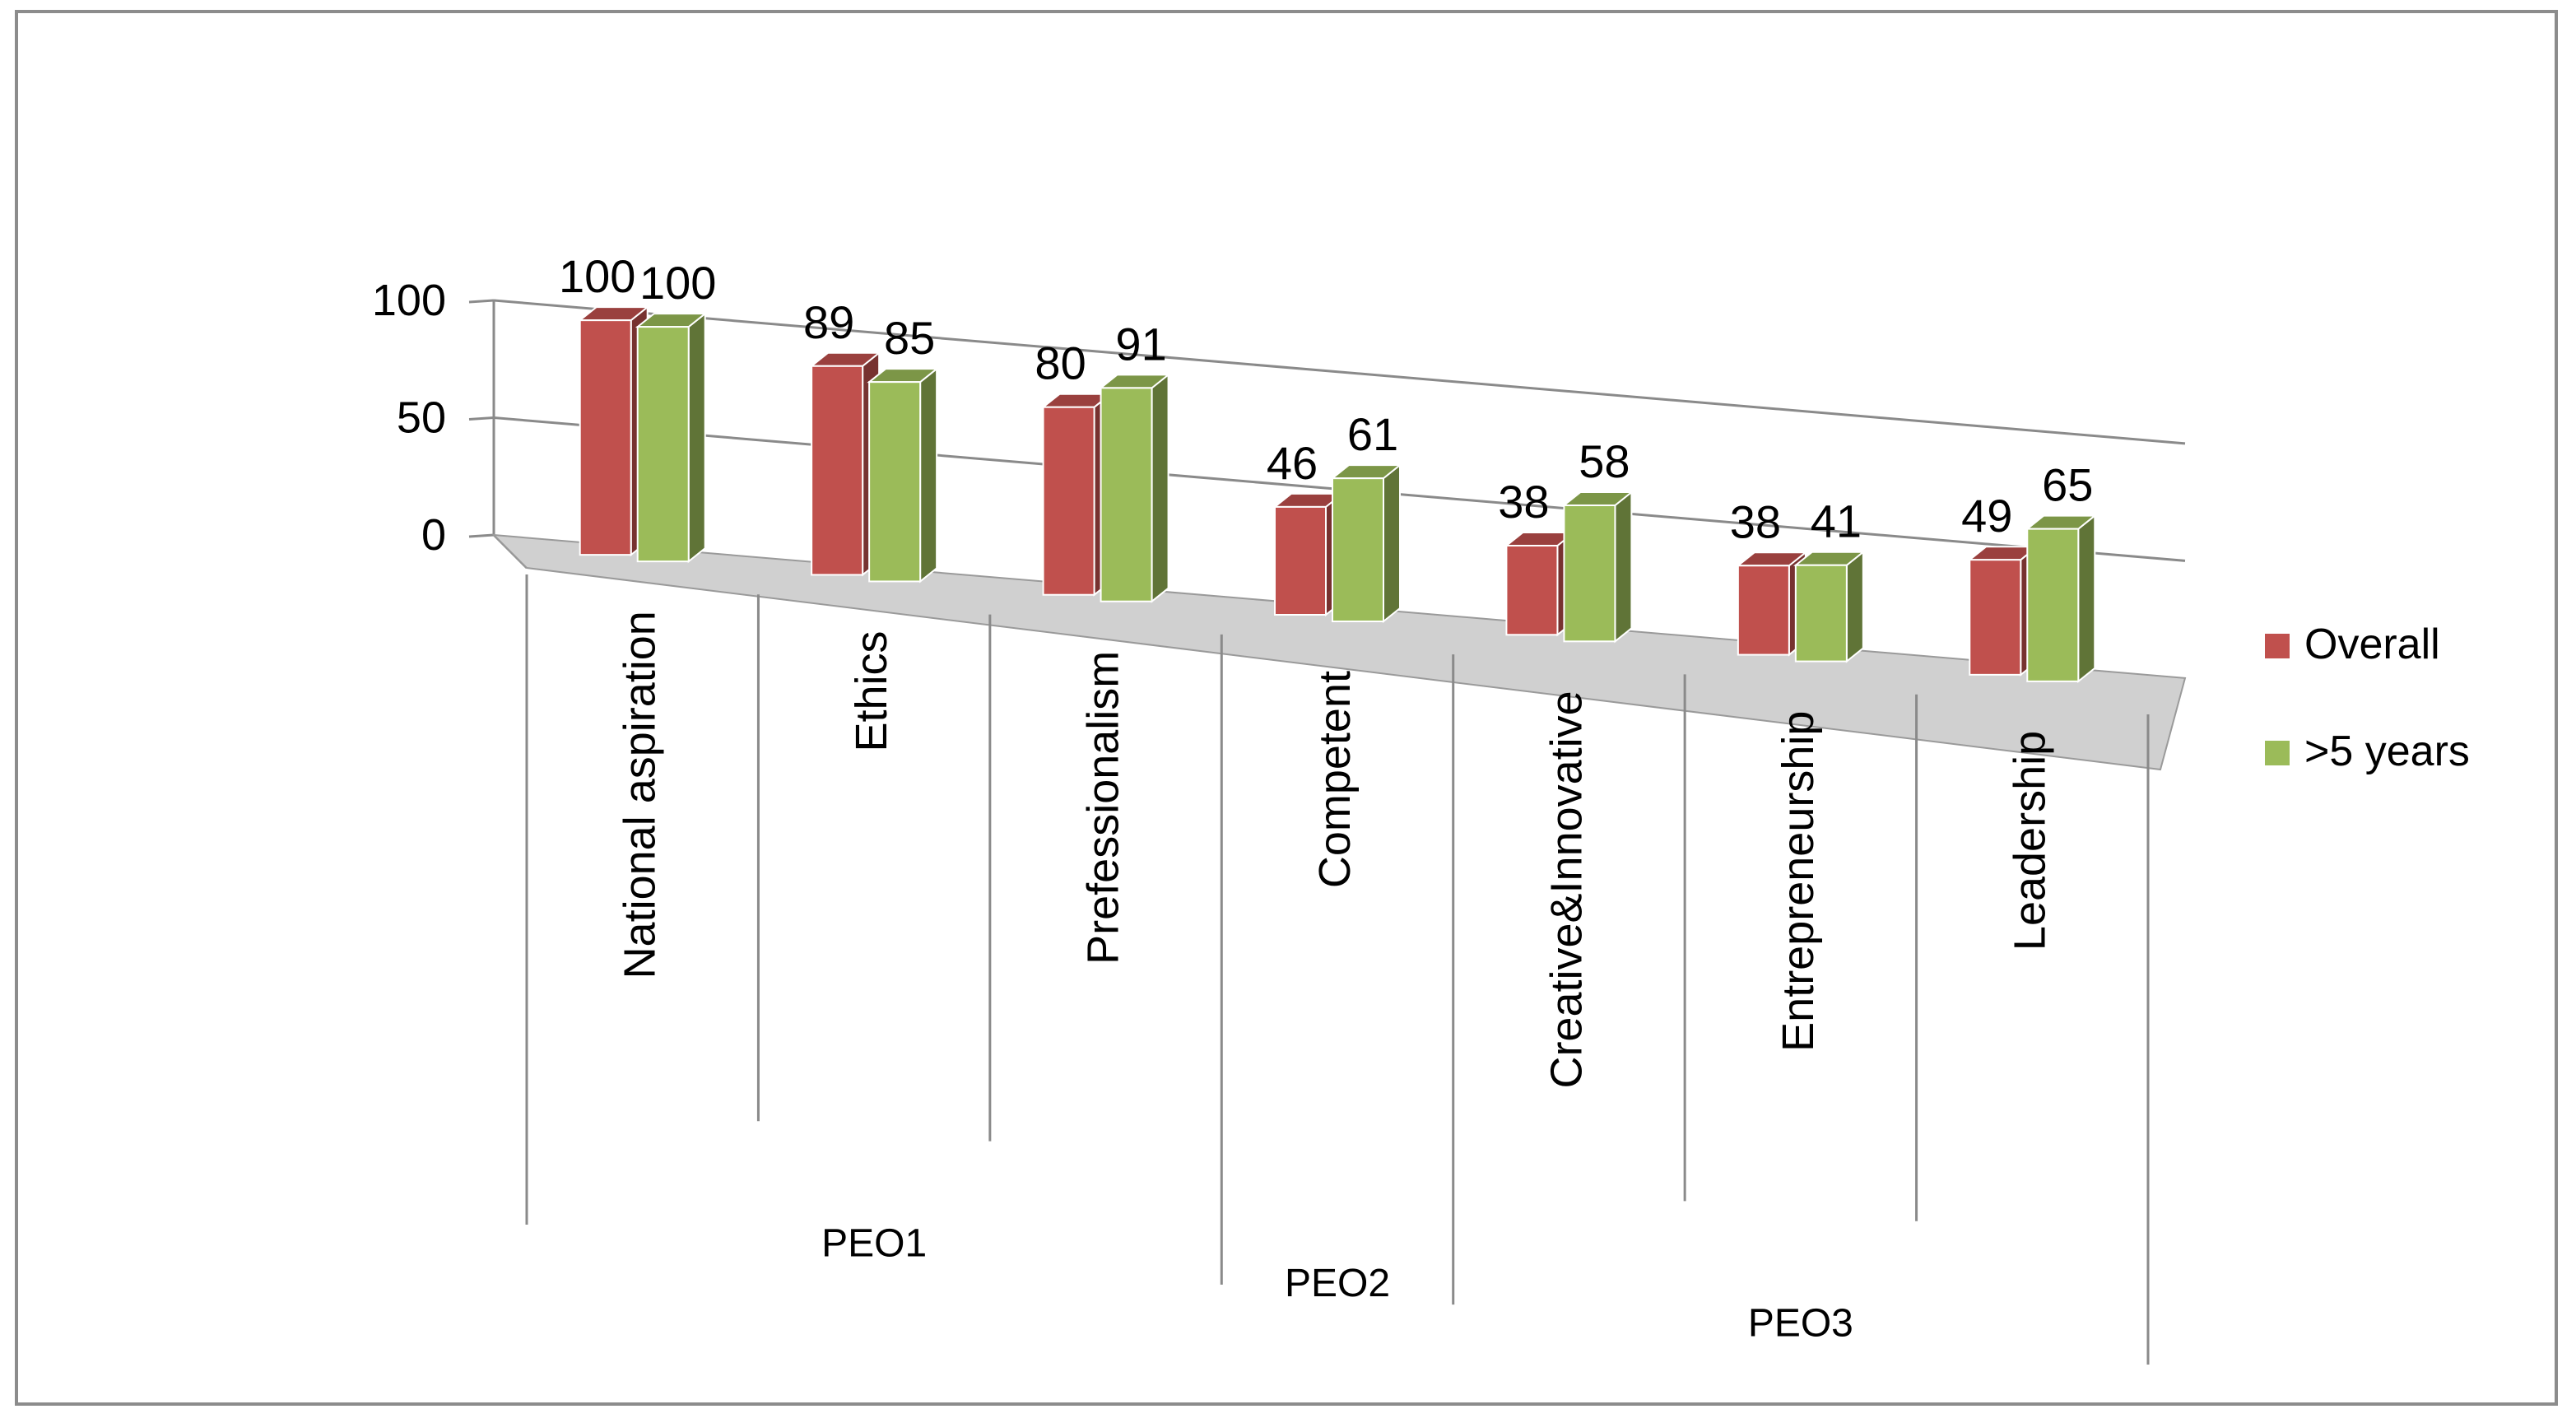 This screenshot has height=1423, width=2576. I want to click on category-label: Ethics, so click(871, 690).